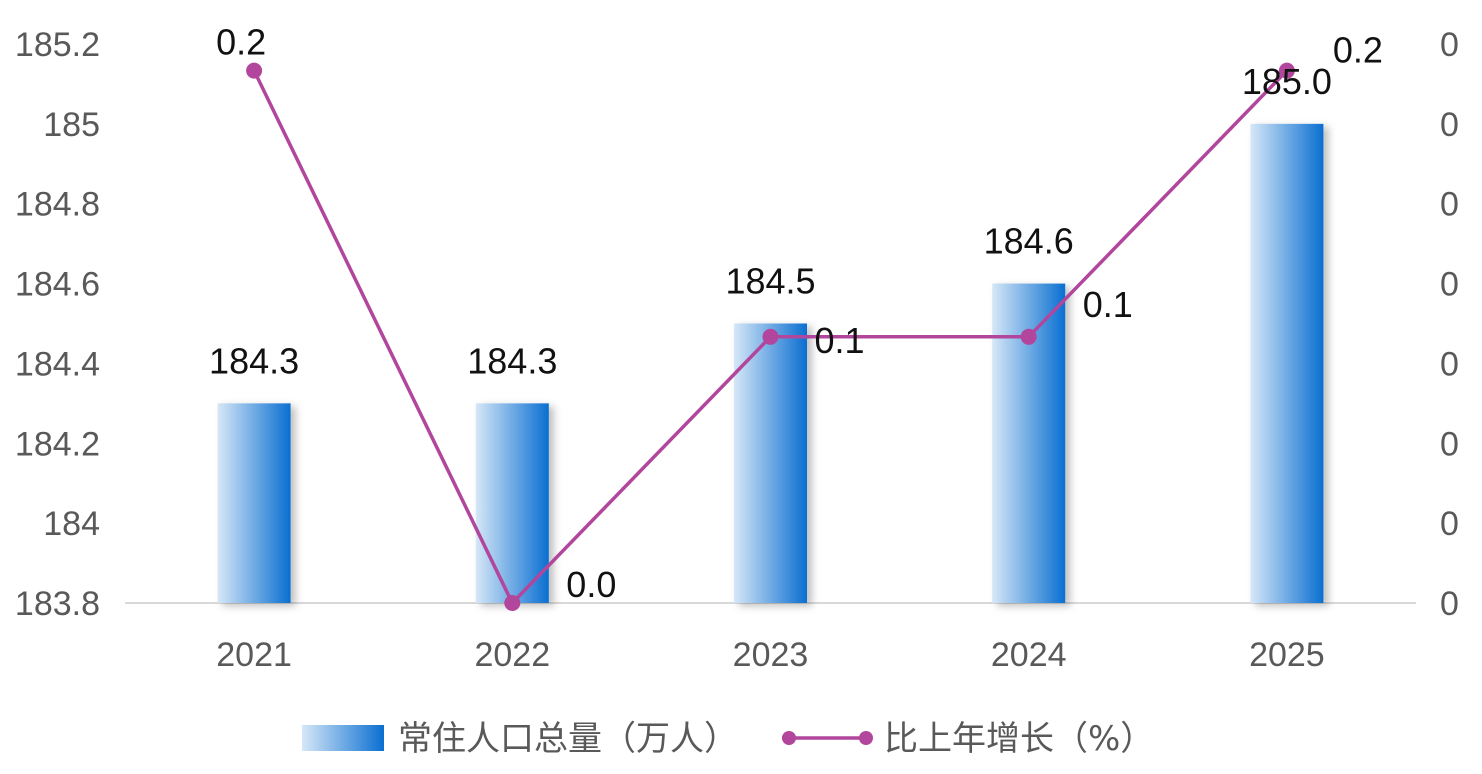  Describe the element at coordinates (770, 281) in the screenshot. I see `bar-data-label: 184.5` at that location.